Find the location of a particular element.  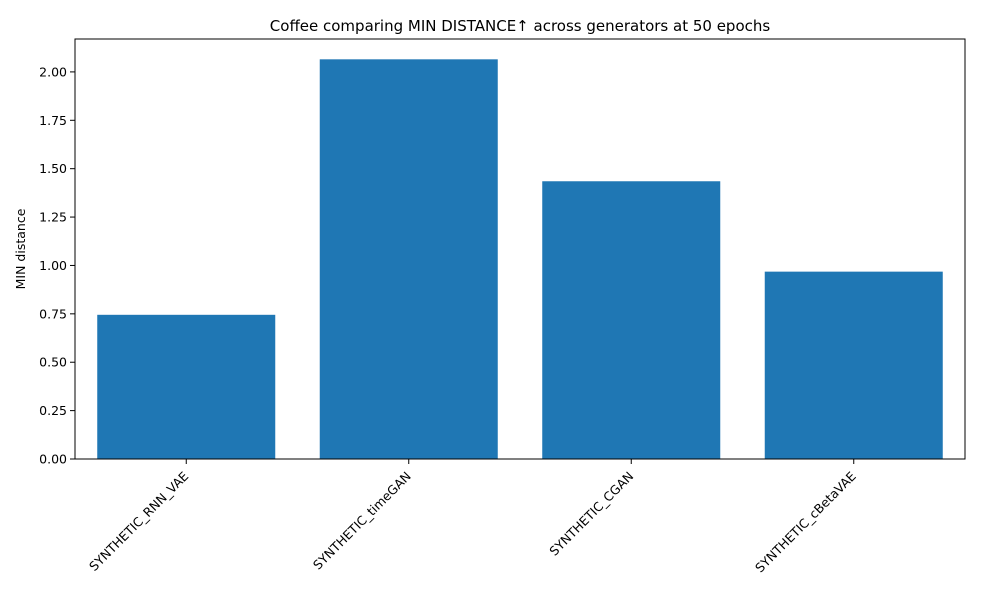

y-tick-label: 0.00 is located at coordinates (53, 459).